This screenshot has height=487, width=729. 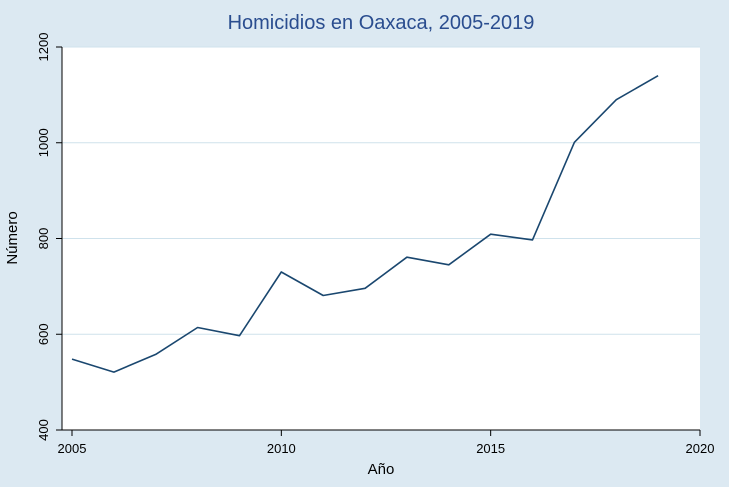 I want to click on y-tick-label: 800, so click(x=43, y=239).